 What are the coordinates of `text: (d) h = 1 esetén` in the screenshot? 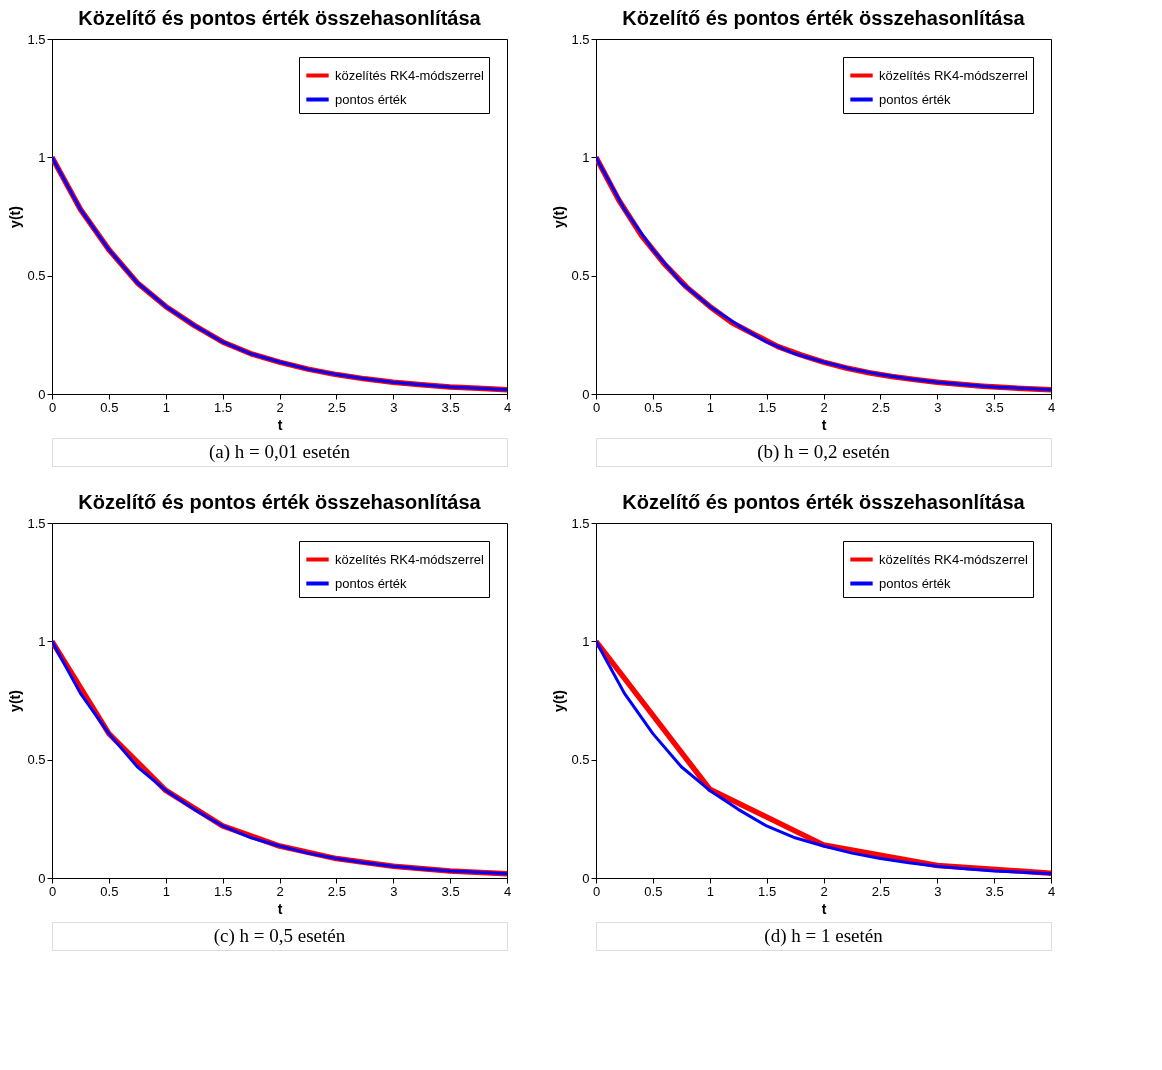 It's located at (824, 936).